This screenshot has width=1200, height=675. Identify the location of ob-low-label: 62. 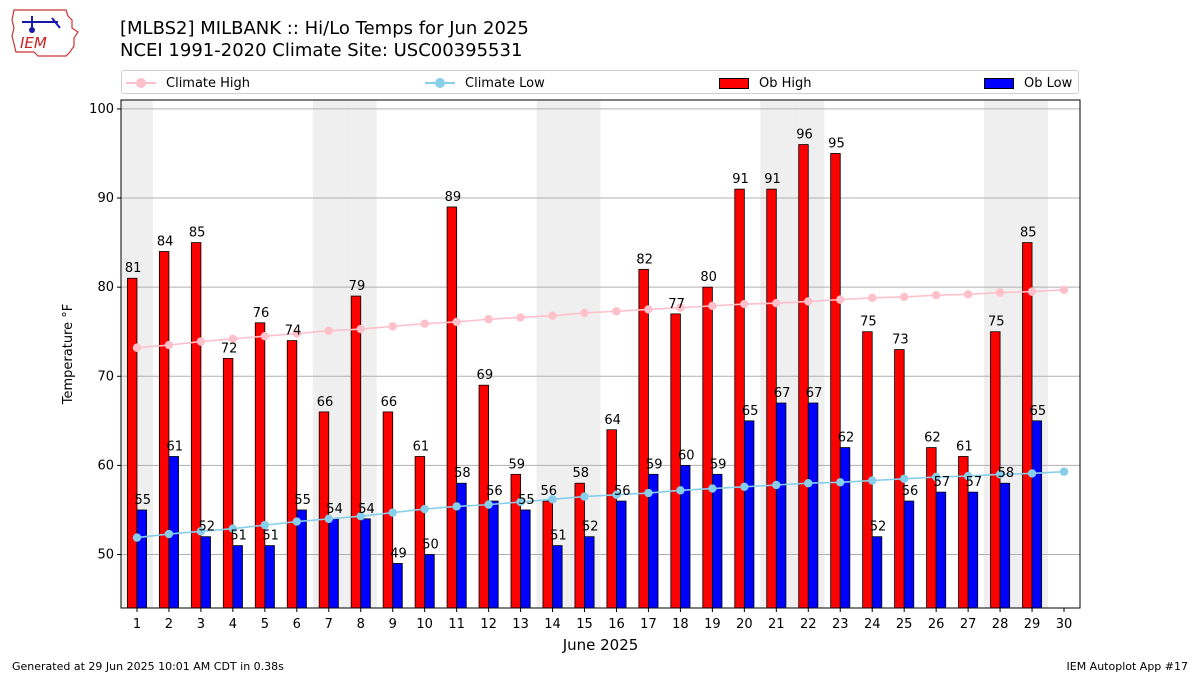
(846, 438).